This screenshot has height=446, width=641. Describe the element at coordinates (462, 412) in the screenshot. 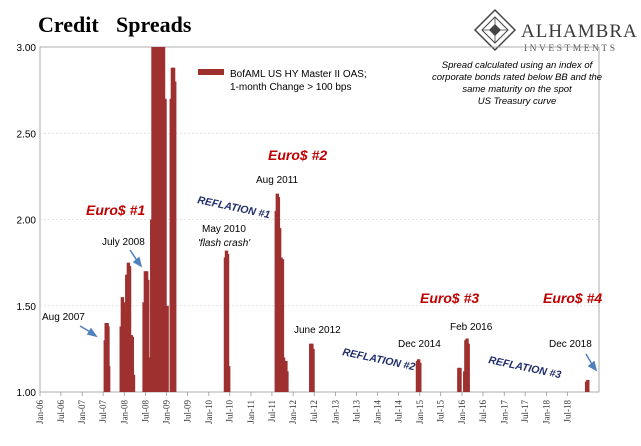

I see `x-tick-label: Jan-16` at that location.